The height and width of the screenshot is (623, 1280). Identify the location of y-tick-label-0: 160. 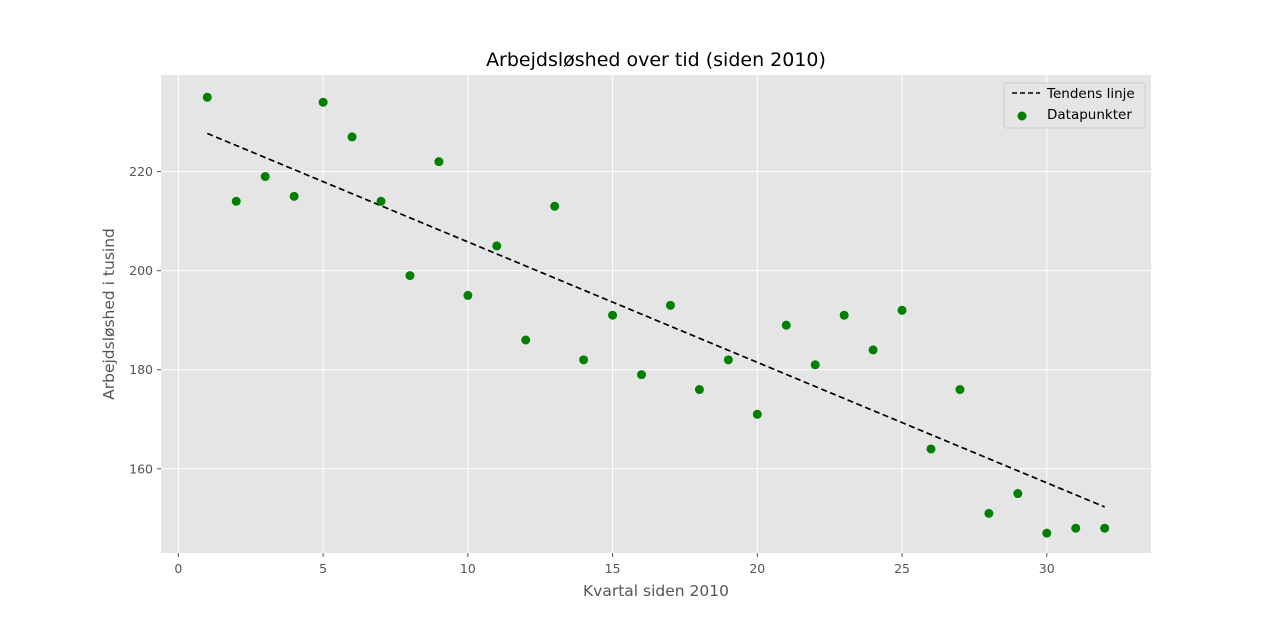
(141, 468).